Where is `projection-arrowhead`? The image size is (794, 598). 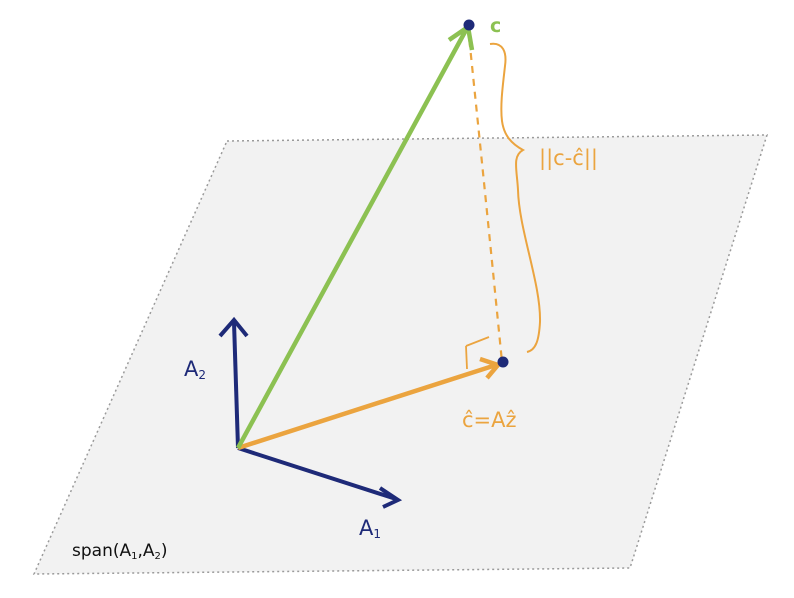 projection-arrowhead is located at coordinates (490, 368).